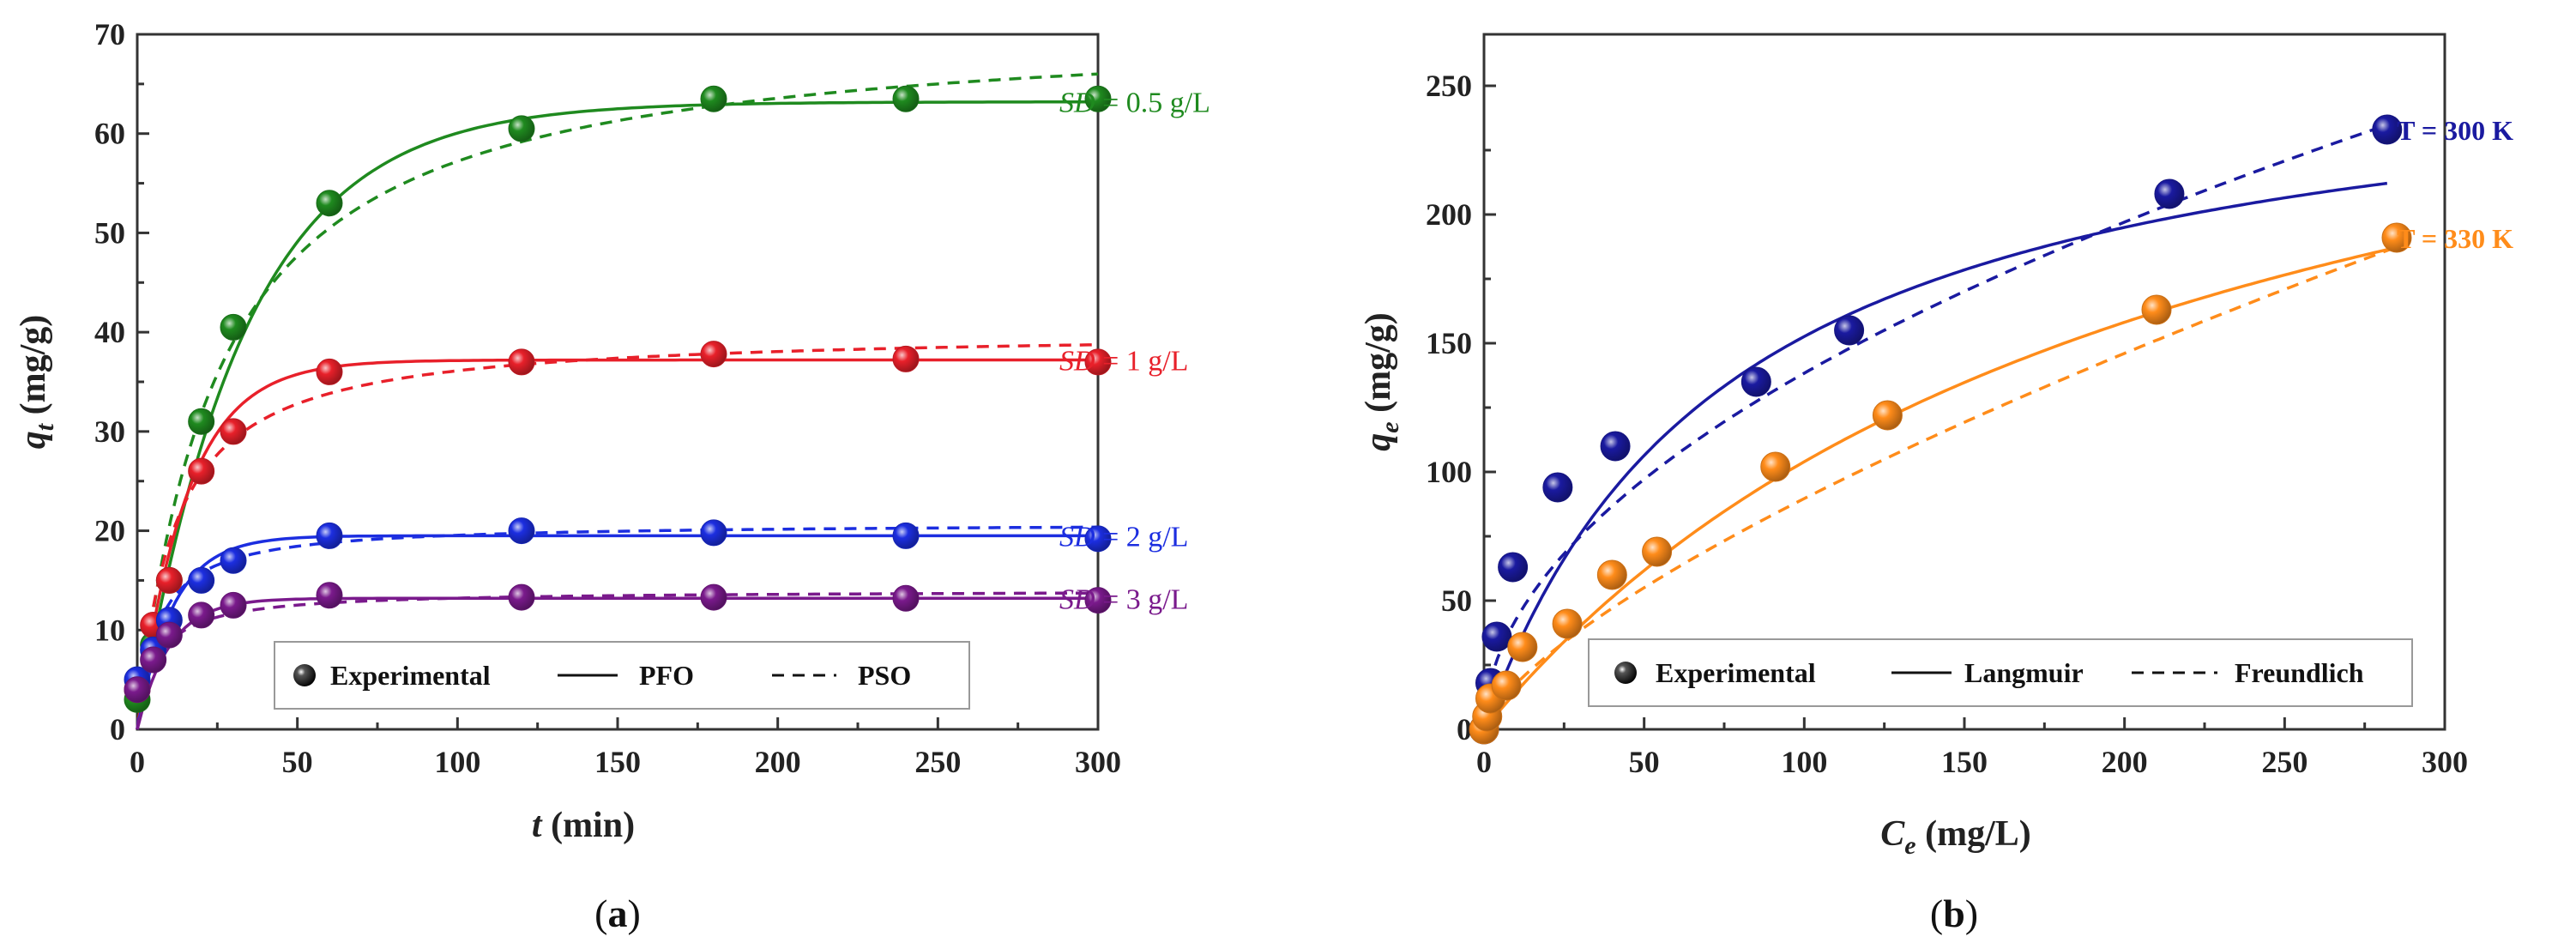  I want to click on legend-pfo: PFO, so click(666, 675).